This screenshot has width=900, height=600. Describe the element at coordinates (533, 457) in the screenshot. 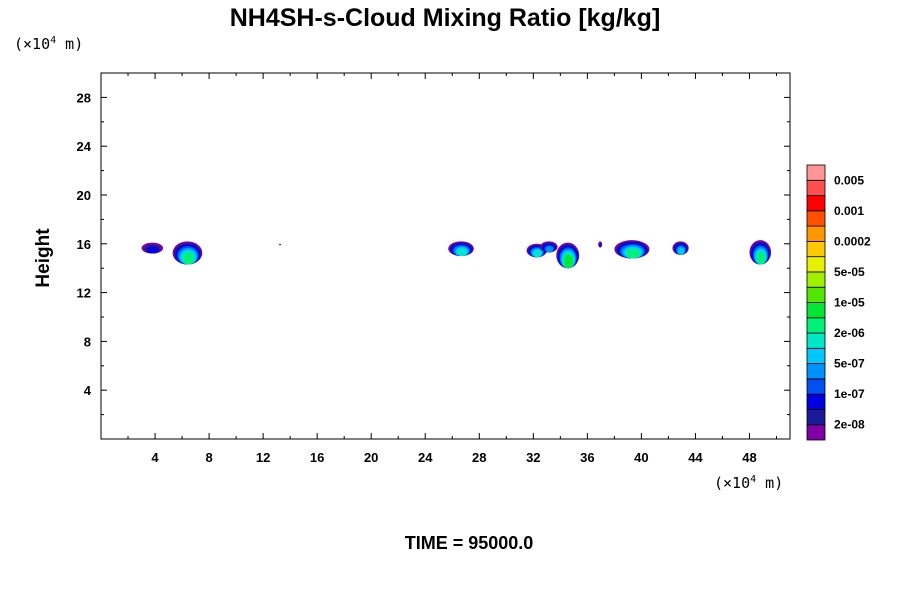

I see `x-tick-label: 32` at that location.